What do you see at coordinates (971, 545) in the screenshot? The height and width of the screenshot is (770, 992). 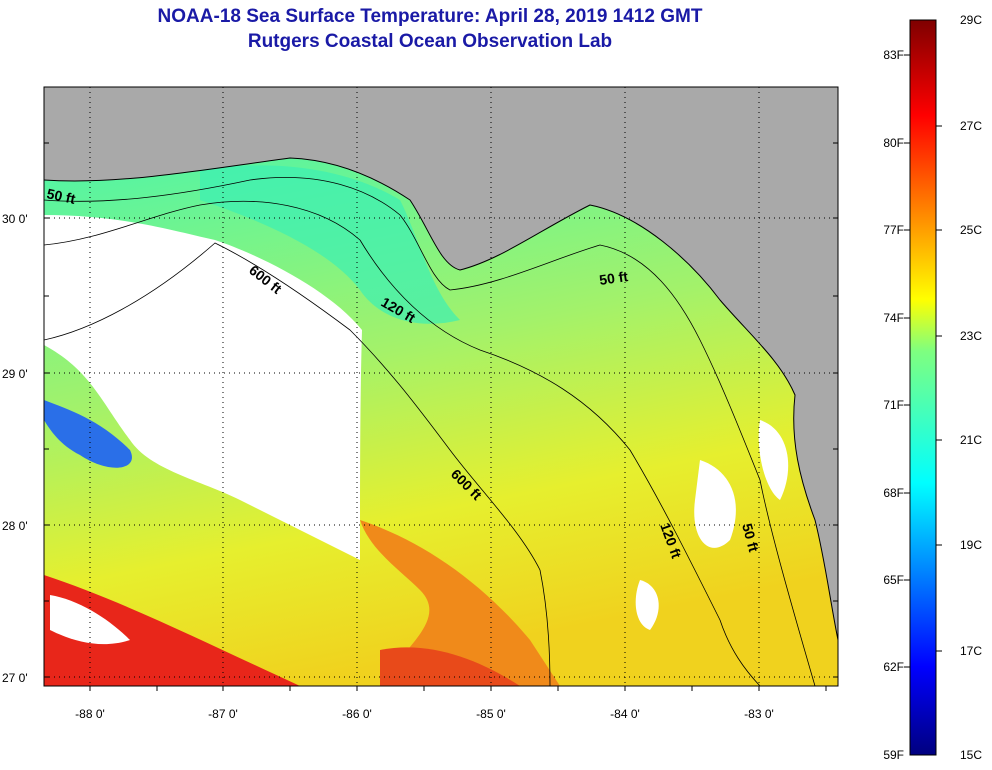 I see `colorbar-c-label: 19C` at bounding box center [971, 545].